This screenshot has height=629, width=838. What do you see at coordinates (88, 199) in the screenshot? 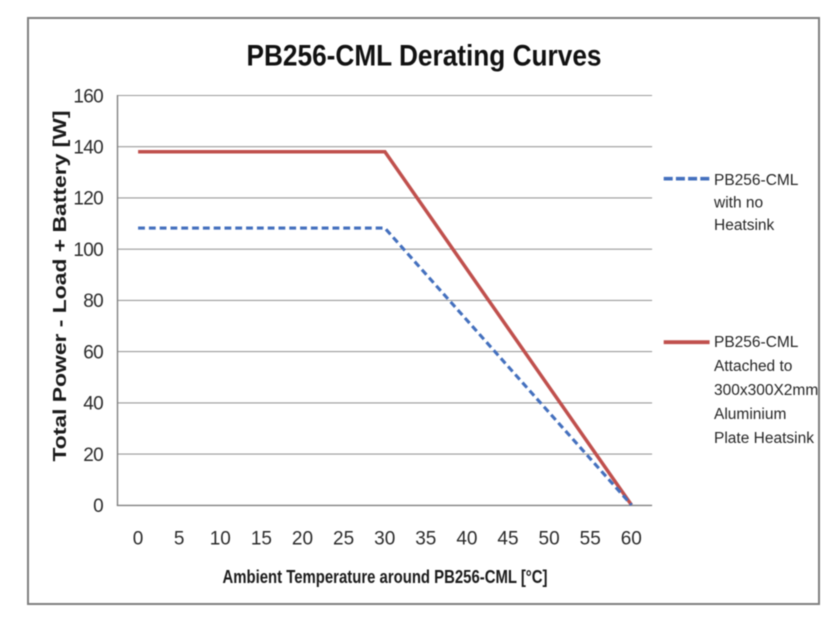
I see `svg-text: 120` at bounding box center [88, 199].